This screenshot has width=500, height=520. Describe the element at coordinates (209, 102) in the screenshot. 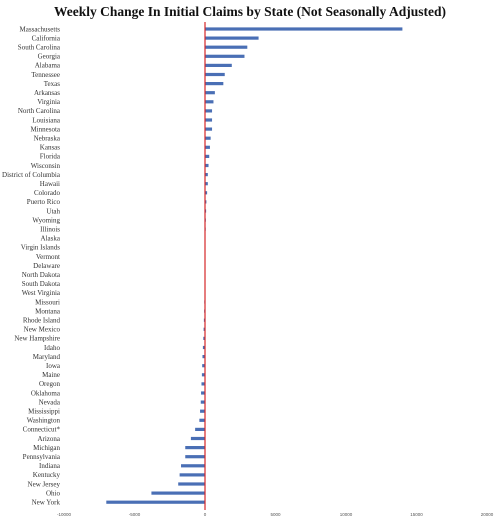

I see `bar-virginia` at that location.